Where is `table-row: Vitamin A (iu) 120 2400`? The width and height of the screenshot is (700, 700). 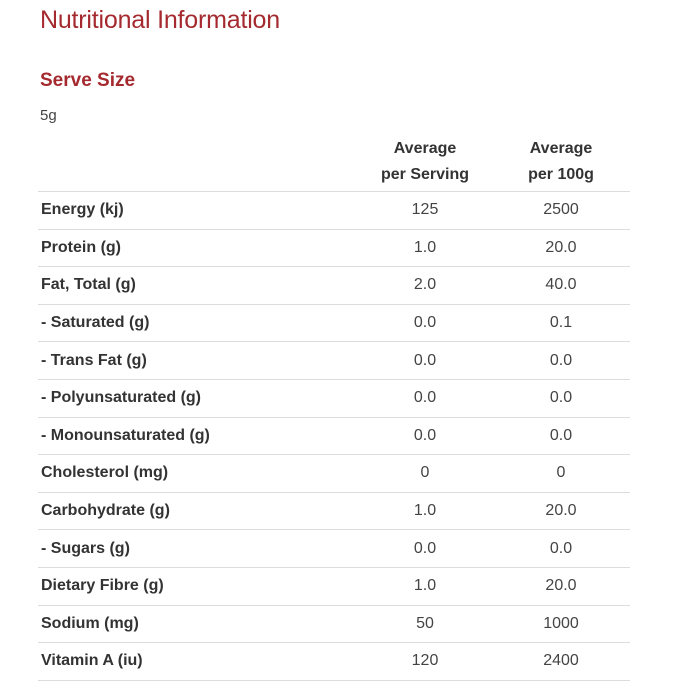 table-row: Vitamin A (iu) 120 2400 is located at coordinates (334, 661).